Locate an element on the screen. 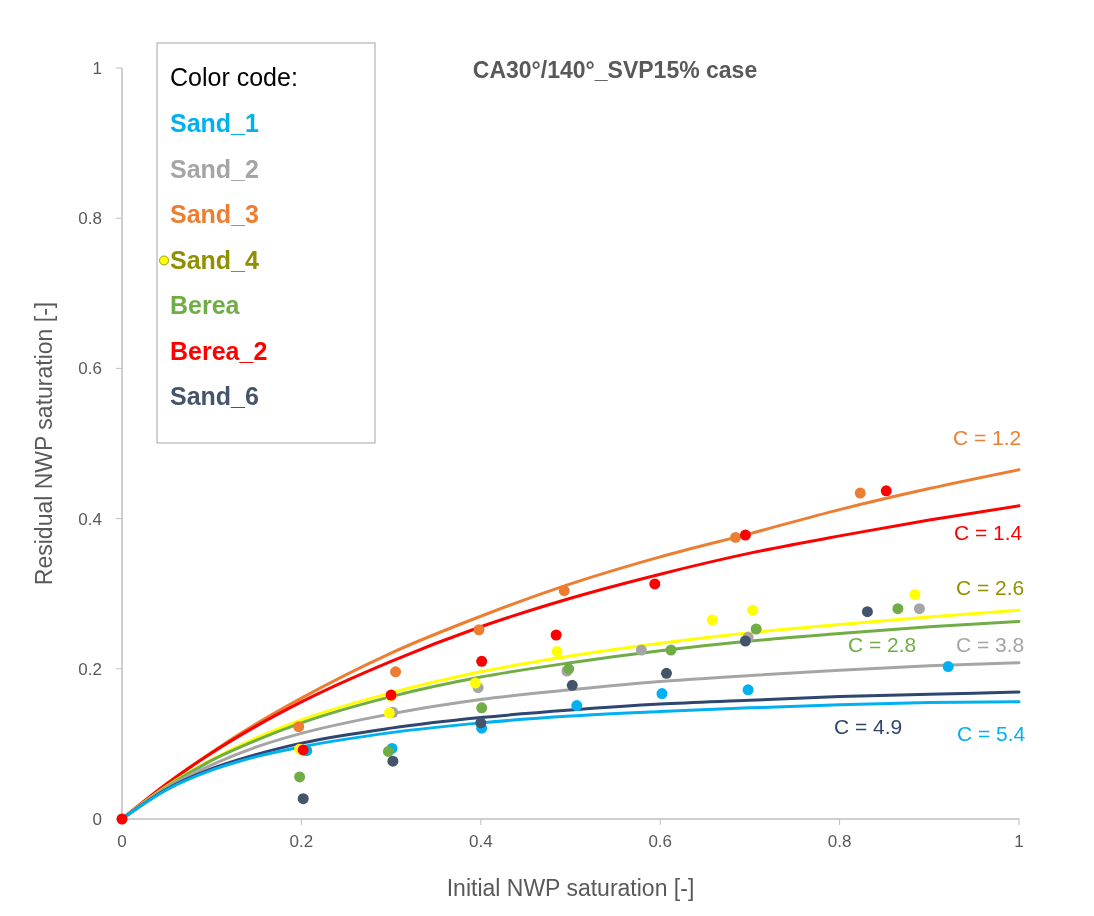  series-label: C = 2.6 is located at coordinates (990, 587).